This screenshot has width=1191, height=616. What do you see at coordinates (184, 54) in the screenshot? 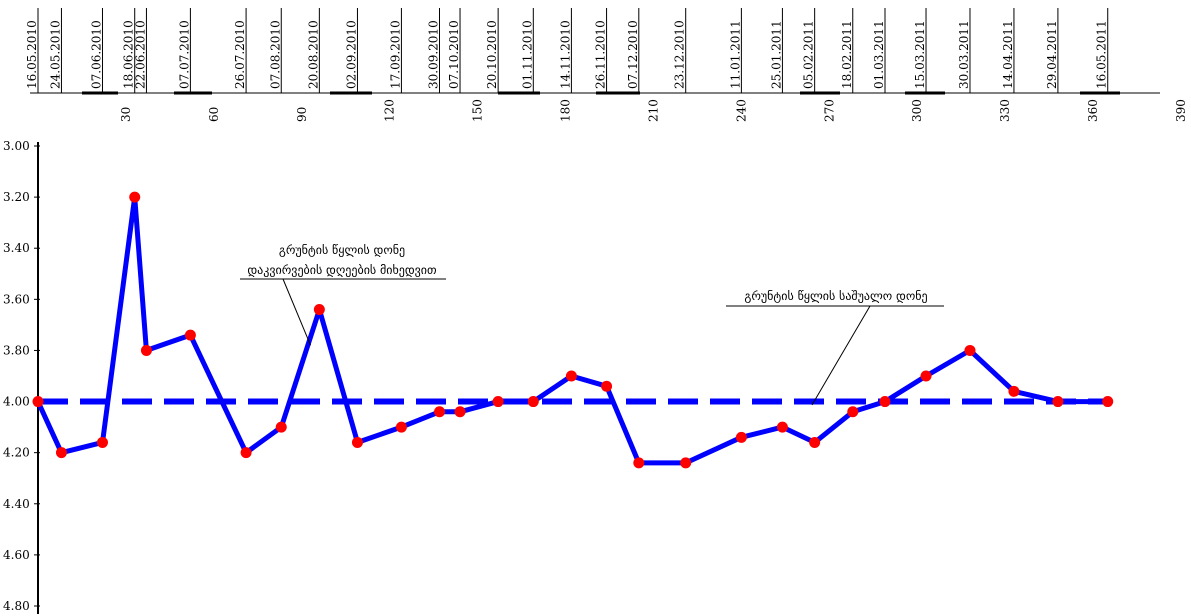
I see `date-label: 07.07.2010` at bounding box center [184, 54].